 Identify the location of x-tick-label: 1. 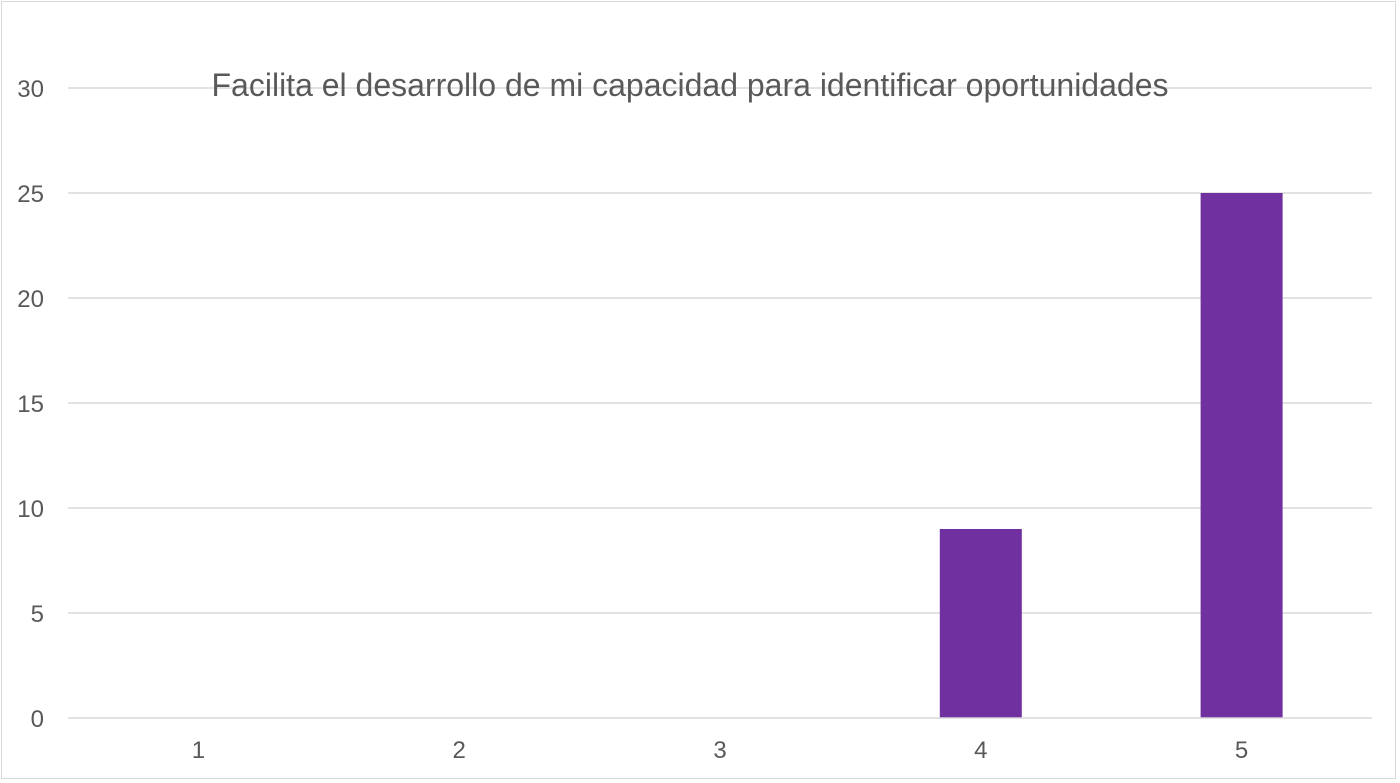
(198, 750).